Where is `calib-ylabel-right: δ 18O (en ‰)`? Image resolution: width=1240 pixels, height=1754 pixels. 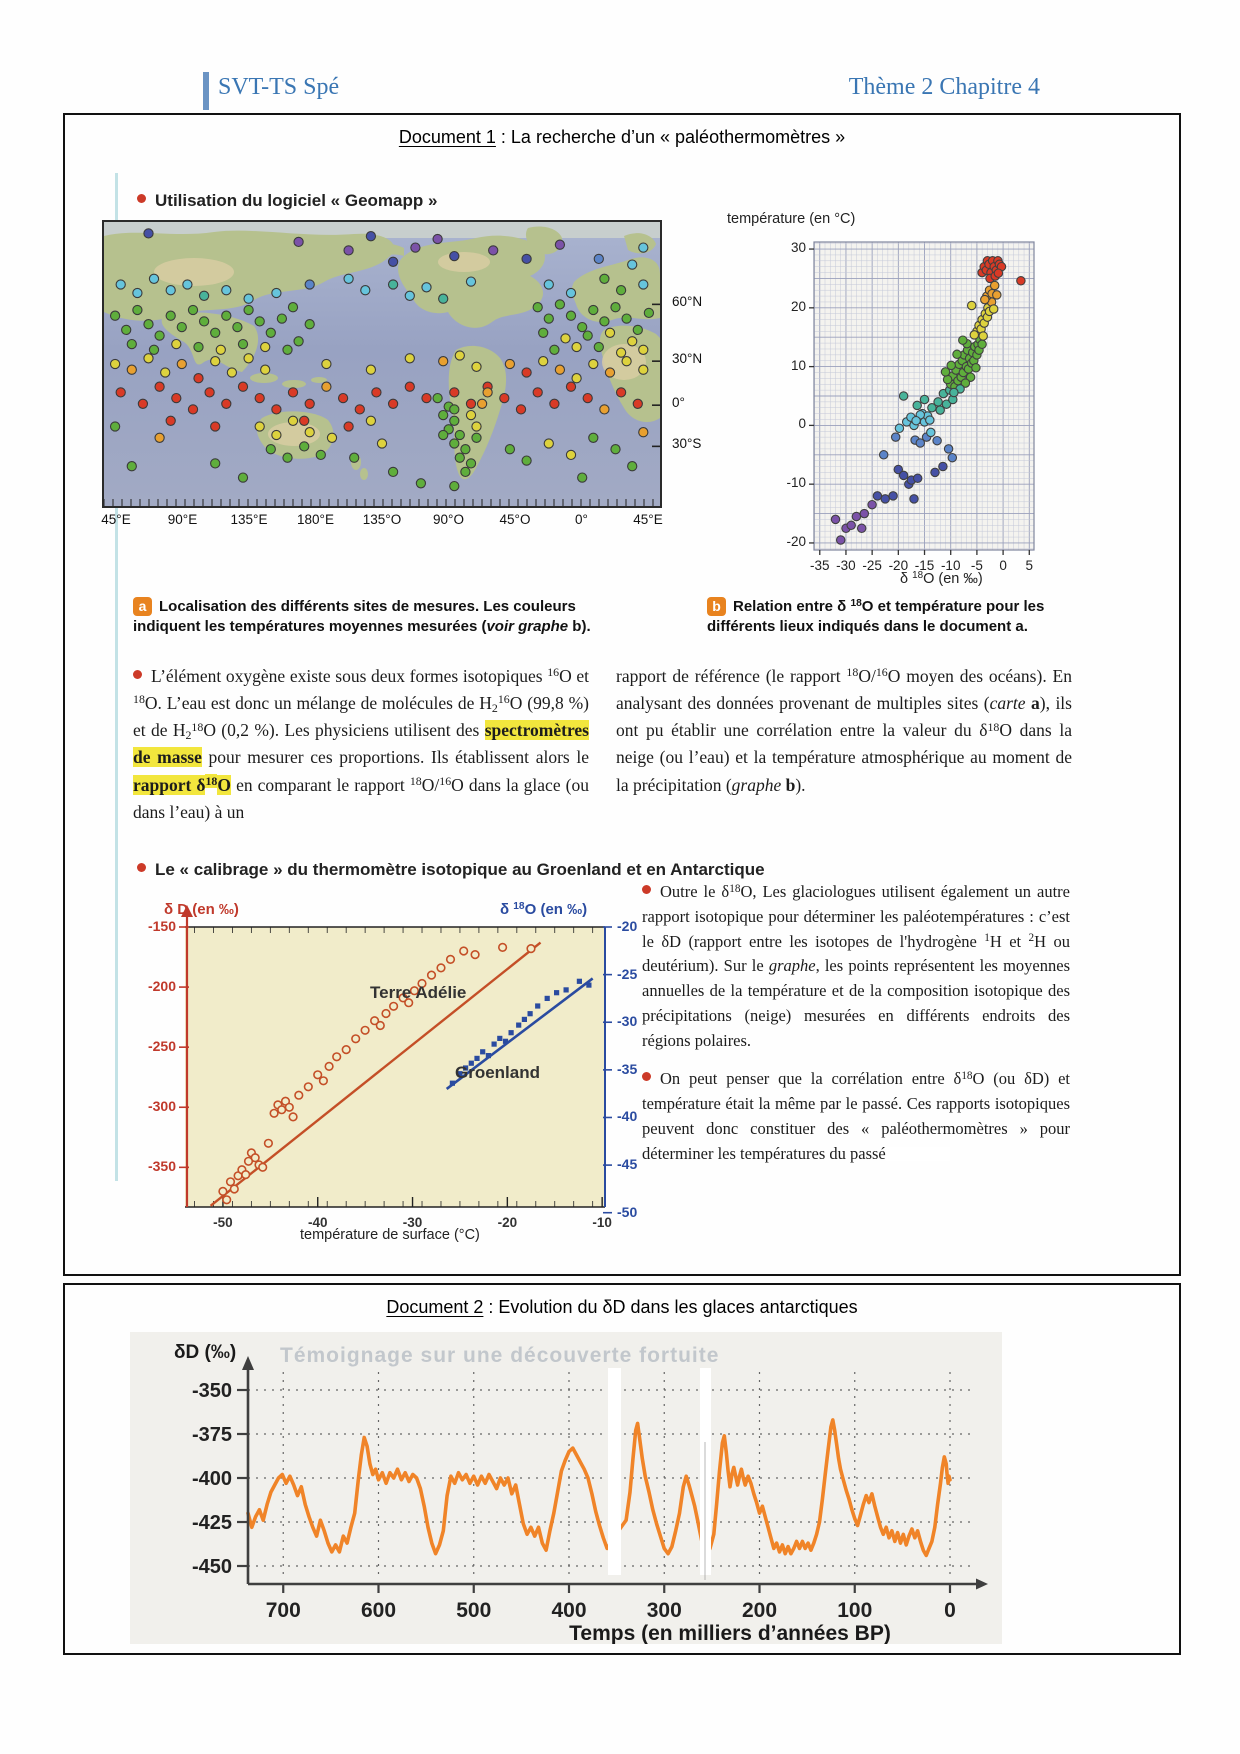 calib-ylabel-right: δ 18O (en ‰) is located at coordinates (544, 909).